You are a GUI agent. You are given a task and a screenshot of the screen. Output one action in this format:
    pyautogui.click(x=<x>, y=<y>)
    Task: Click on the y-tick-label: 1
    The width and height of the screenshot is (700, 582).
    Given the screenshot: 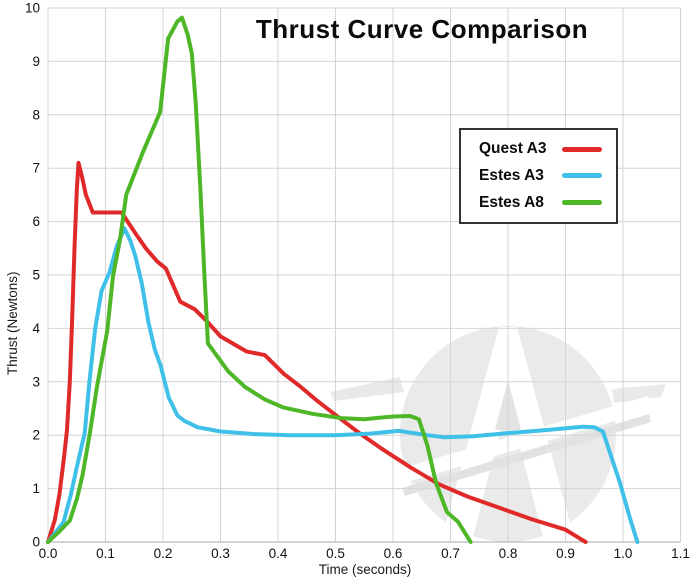 What is the action you would take?
    pyautogui.click(x=36, y=488)
    